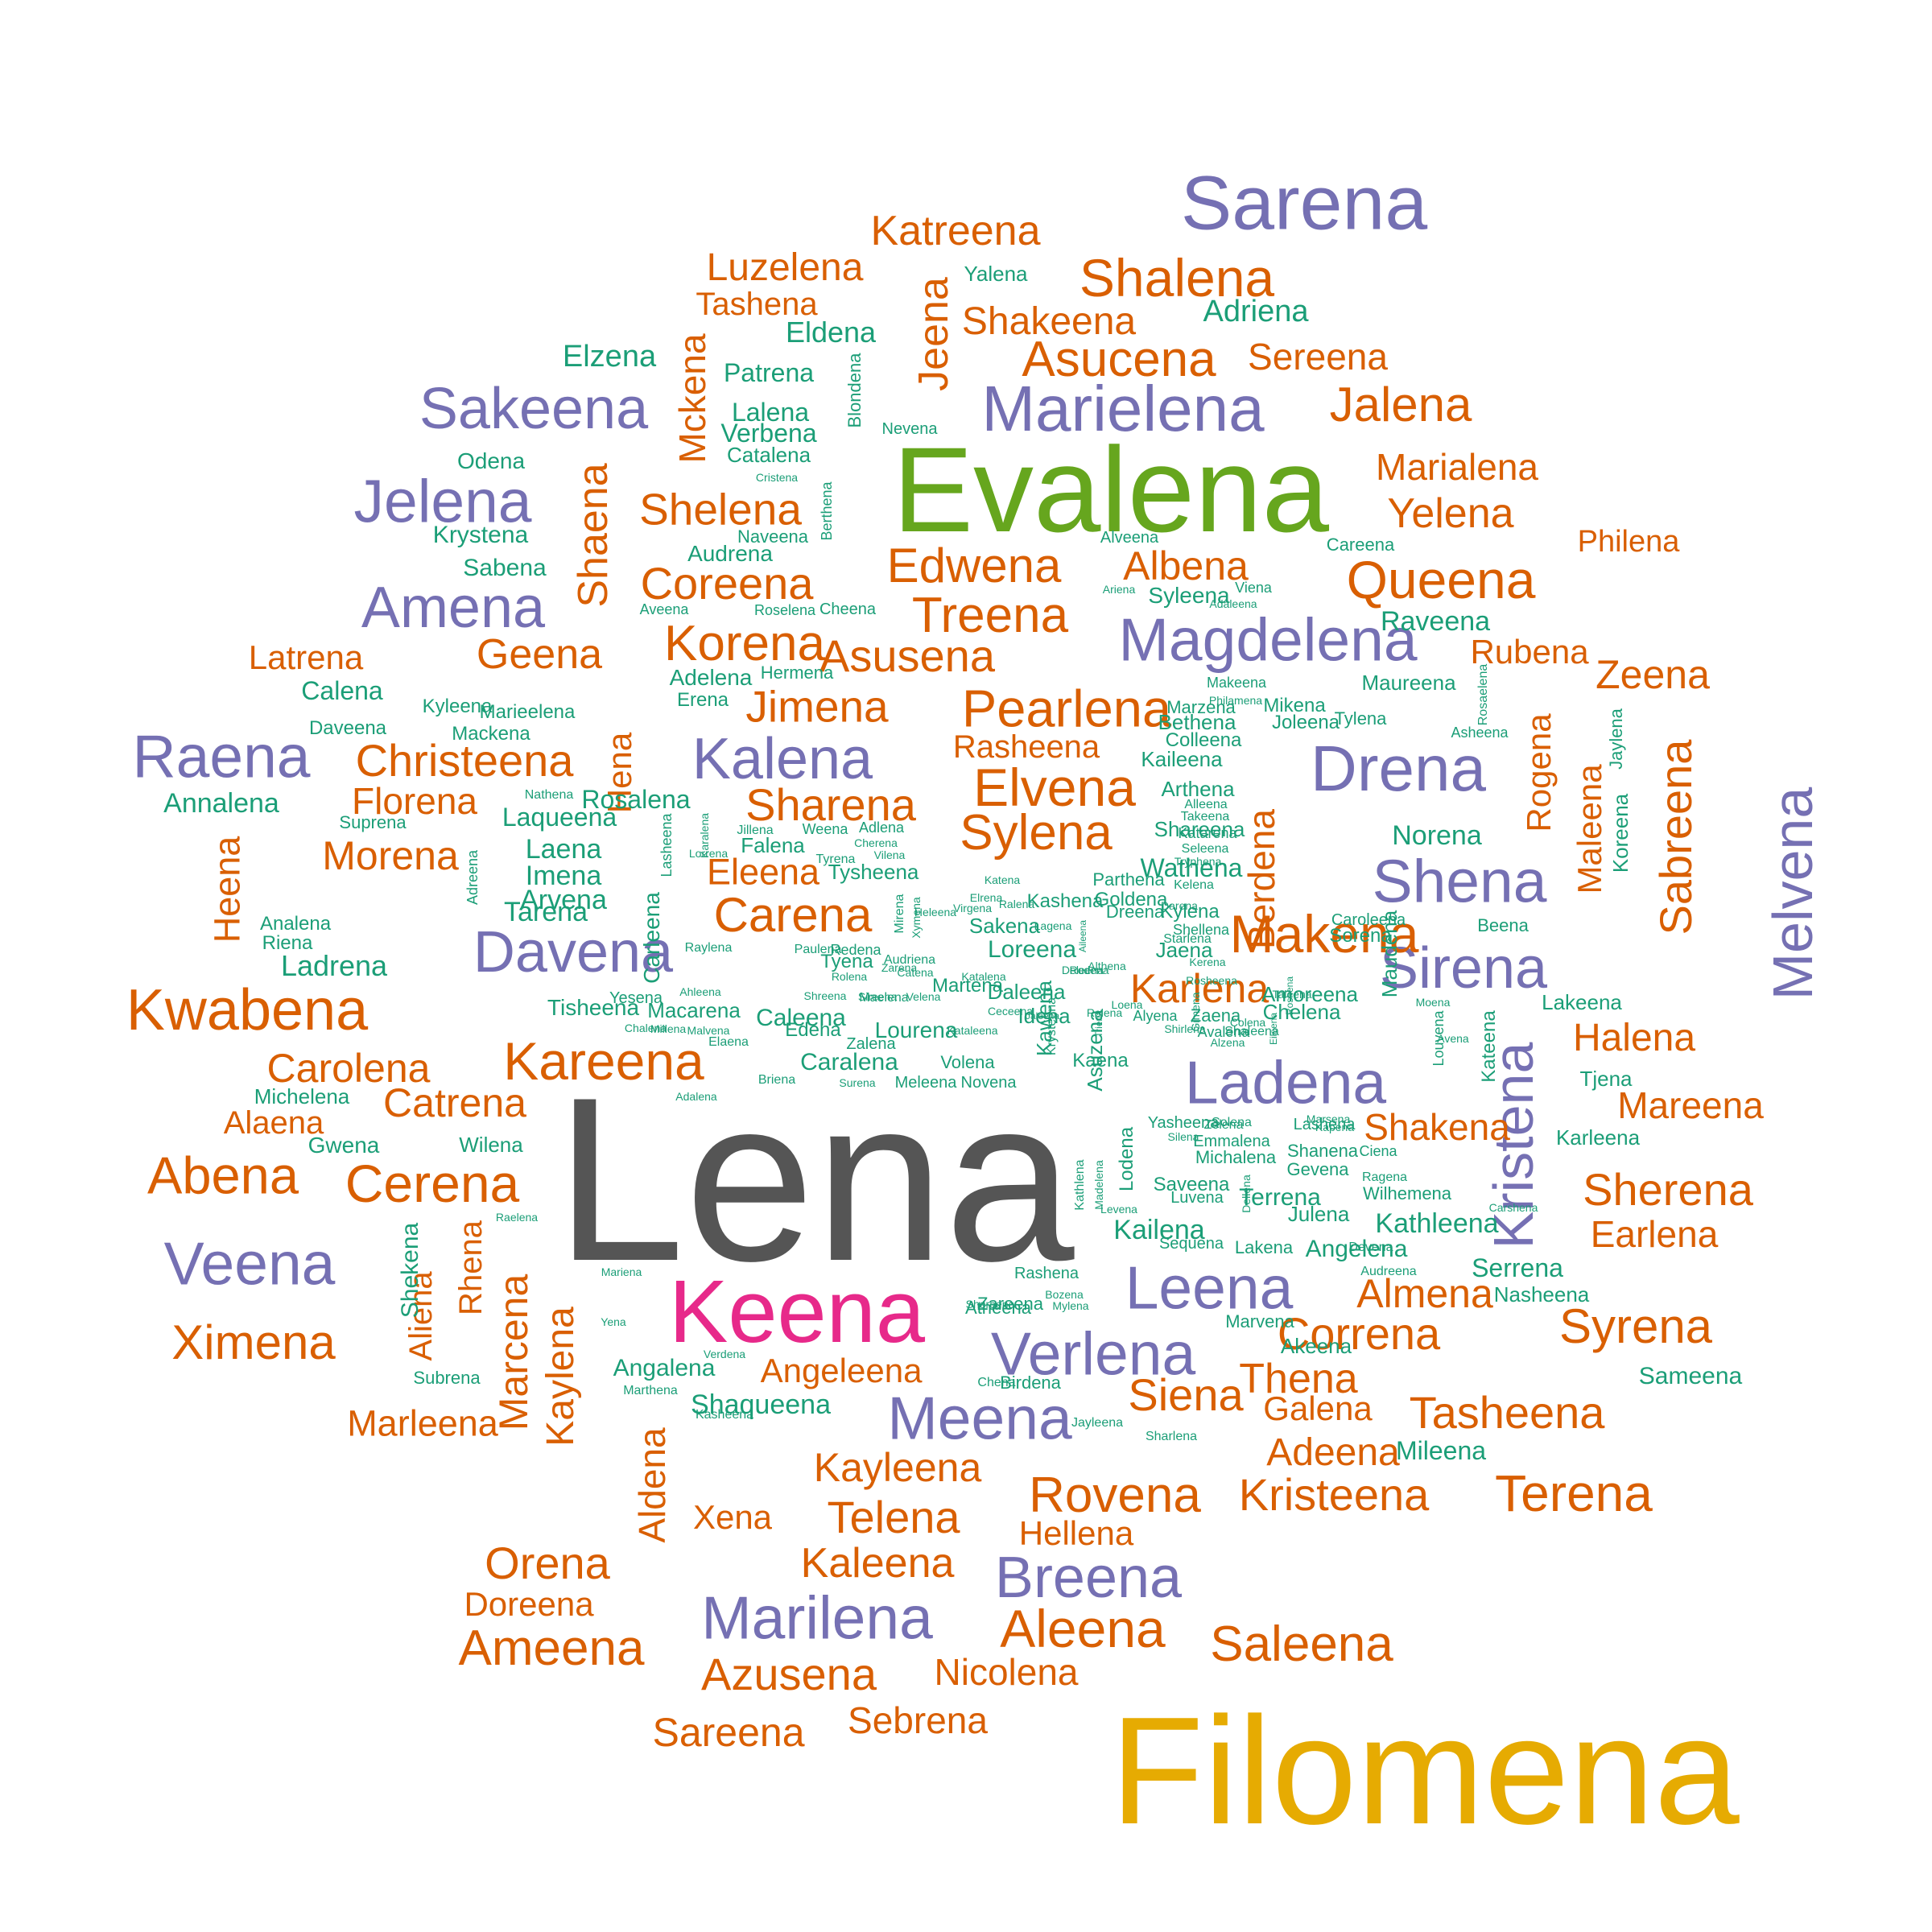  I want to click on word: Cerena, so click(432, 1183).